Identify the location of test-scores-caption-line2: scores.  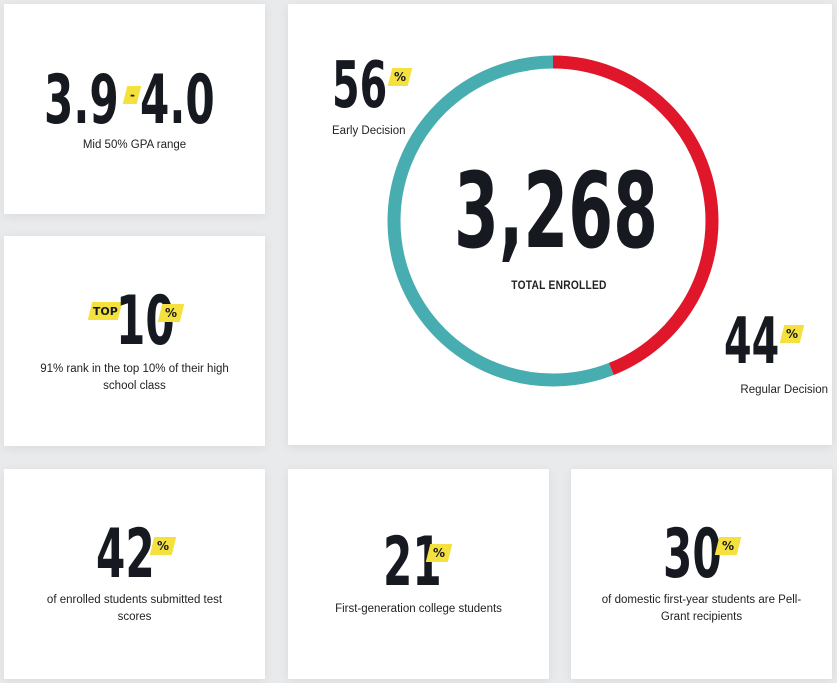
(134, 617).